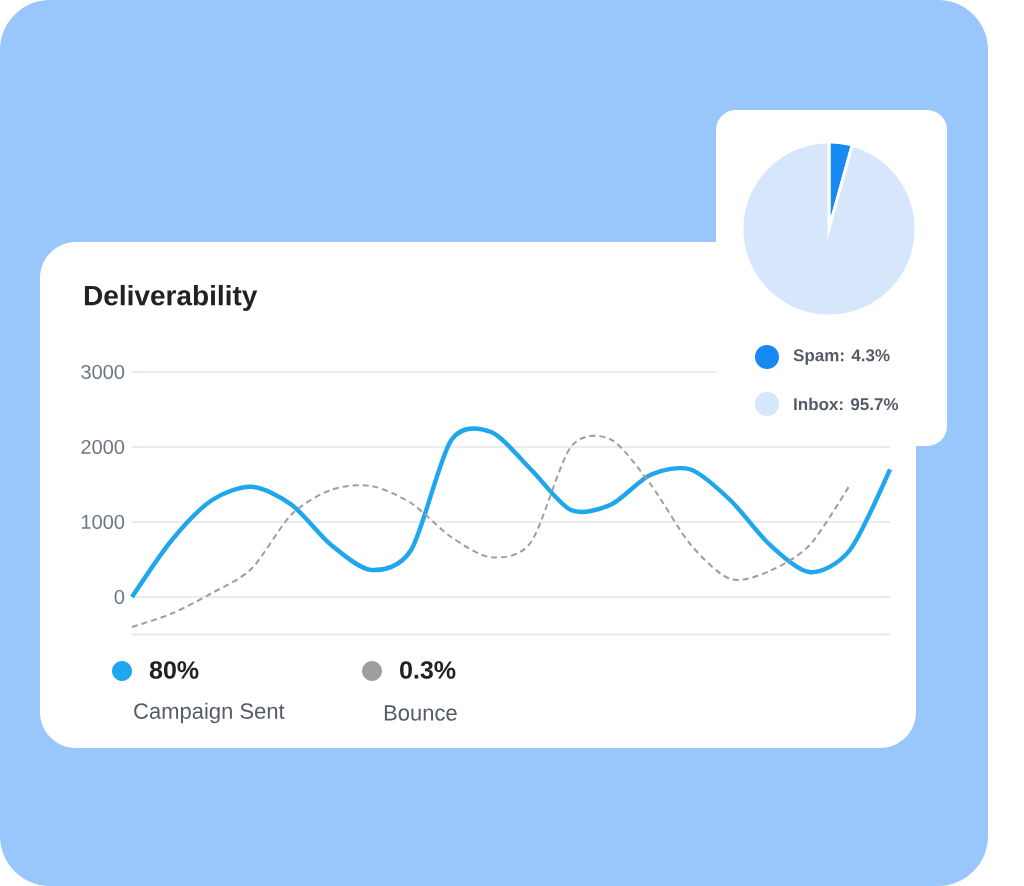 This screenshot has width=1024, height=886. What do you see at coordinates (846, 404) in the screenshot?
I see `legend-label: Inbox: 95.7%` at bounding box center [846, 404].